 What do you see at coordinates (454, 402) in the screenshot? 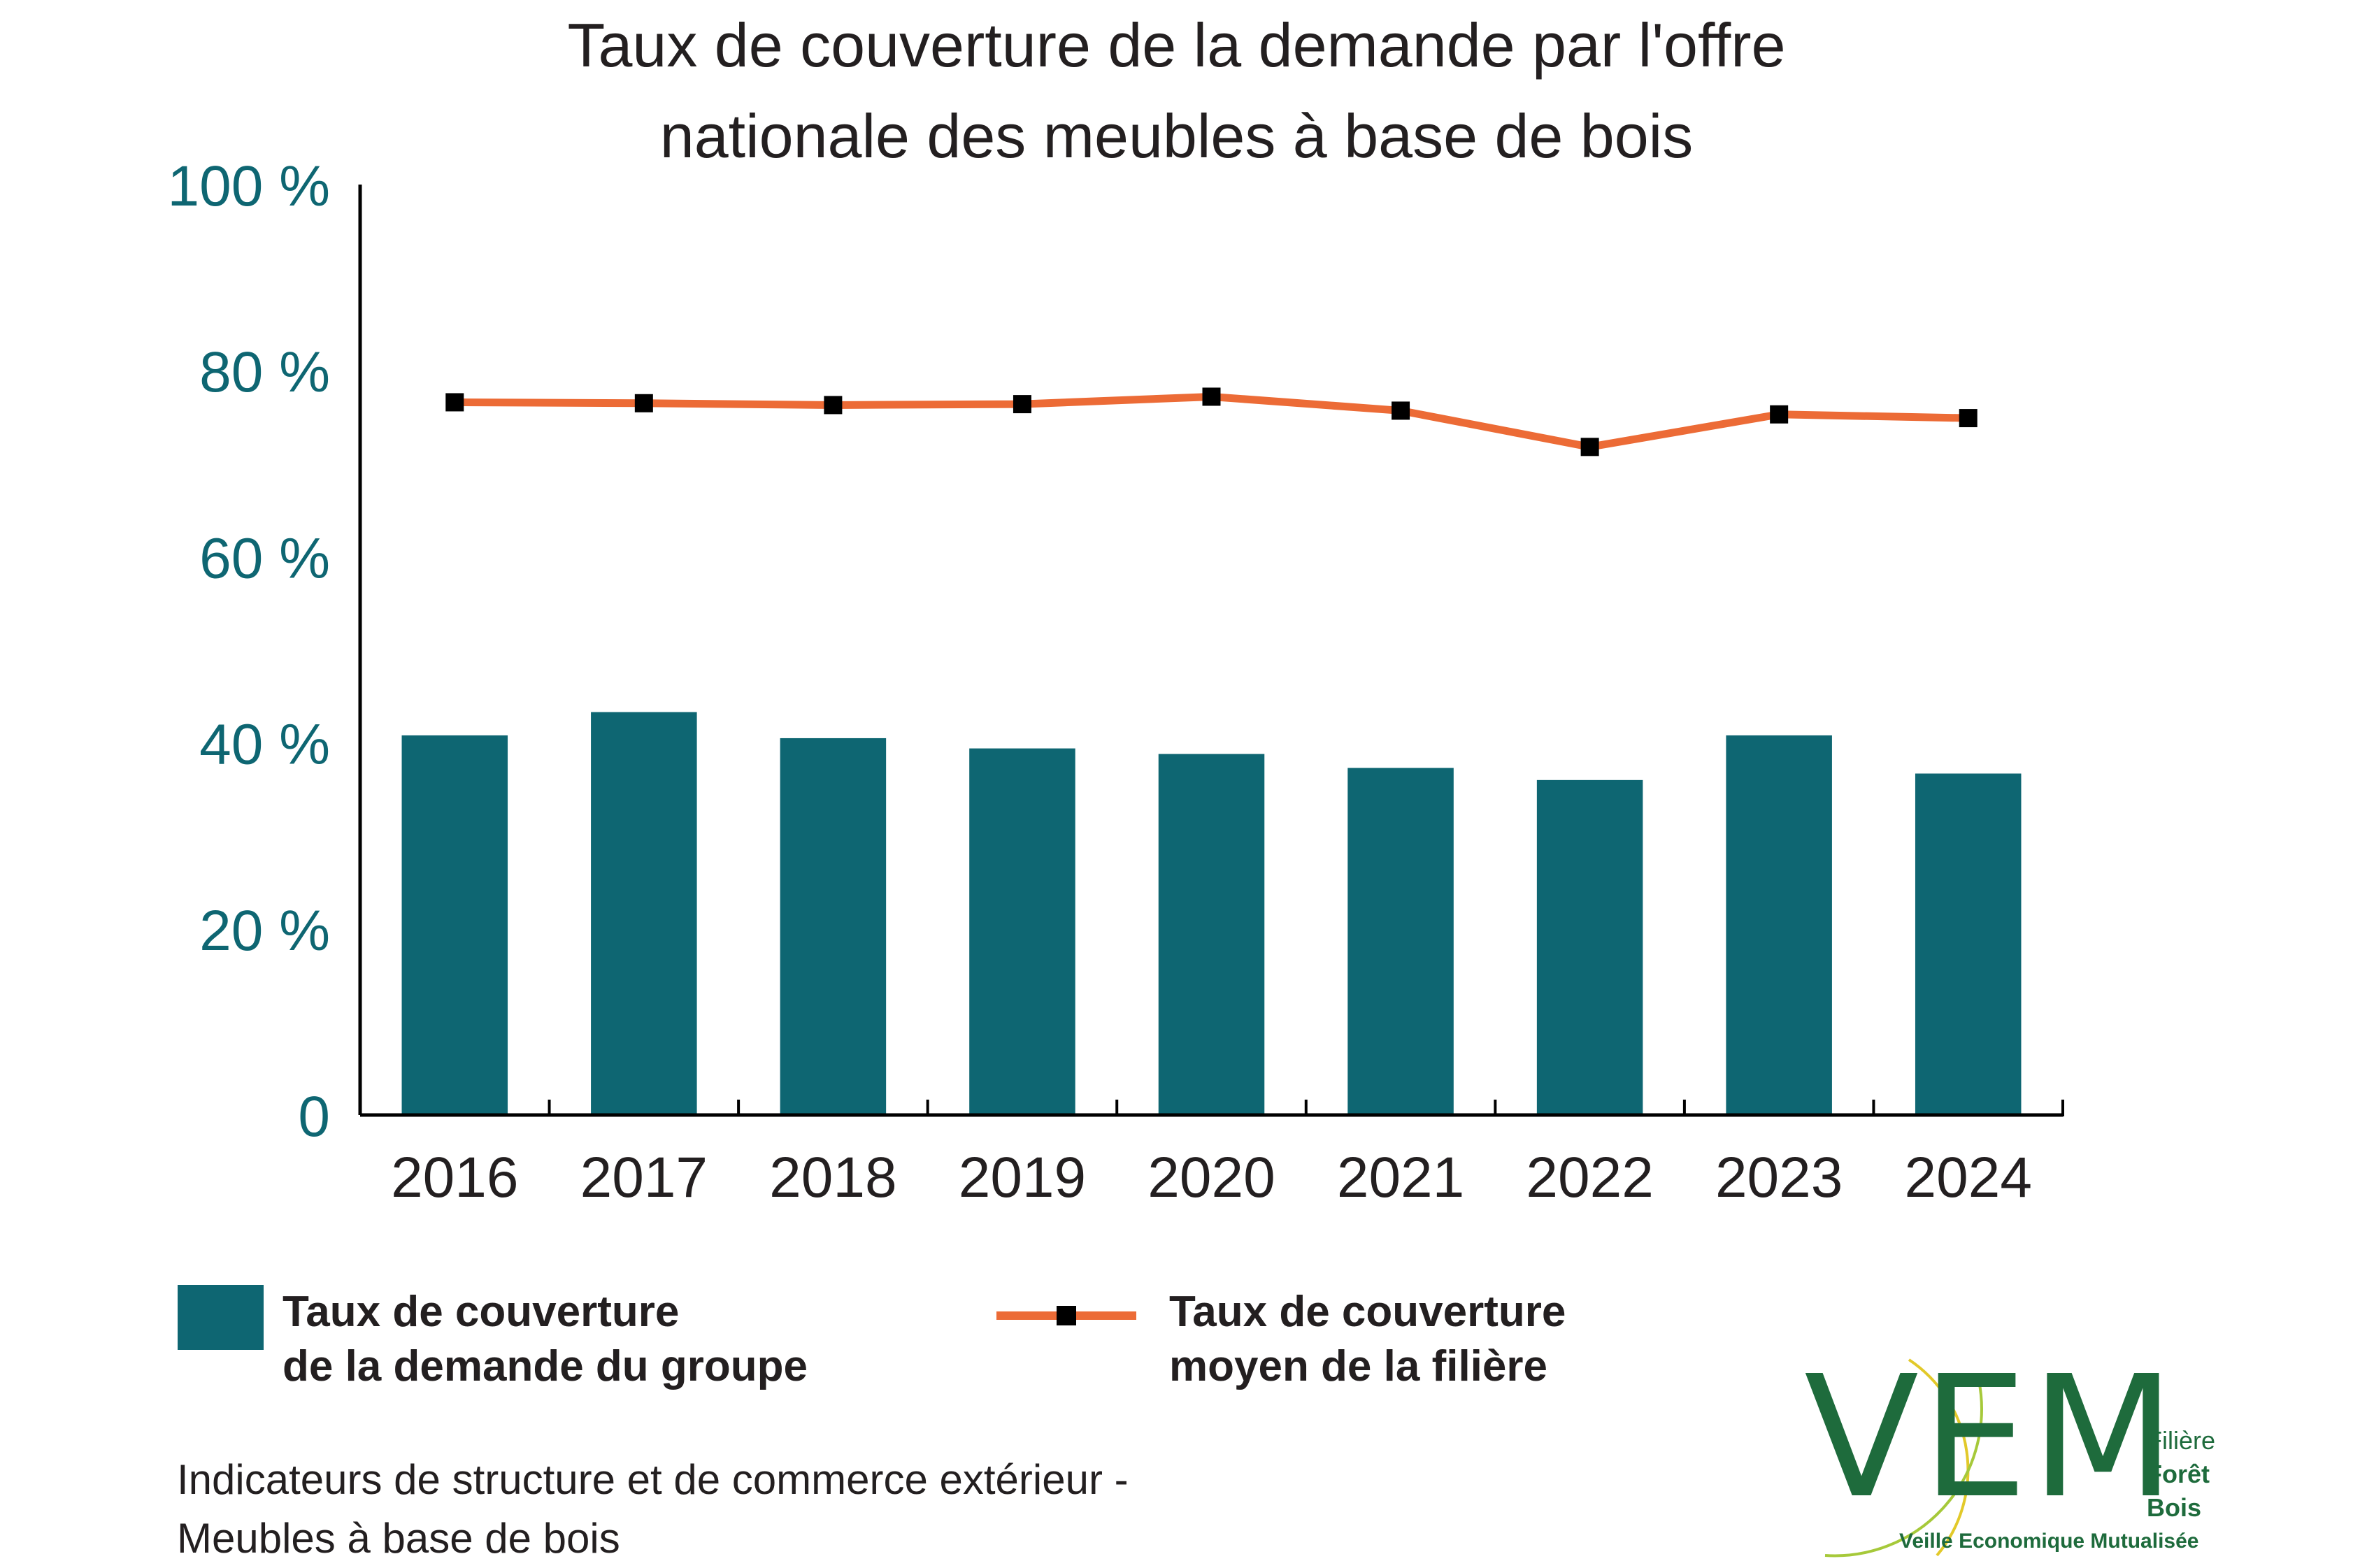
I see `line-point-2016` at bounding box center [454, 402].